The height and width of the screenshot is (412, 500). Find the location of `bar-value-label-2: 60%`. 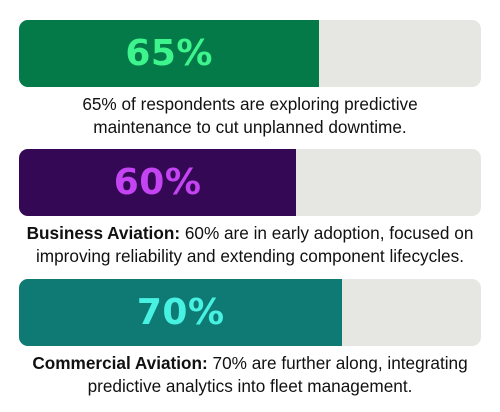

bar-value-label-2: 60% is located at coordinates (157, 182).